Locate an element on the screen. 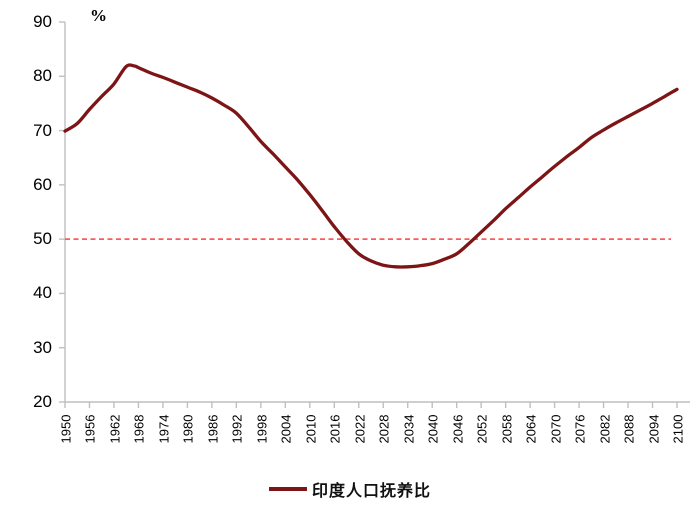  x-axis-tick-label: 1950 is located at coordinates (66, 429).